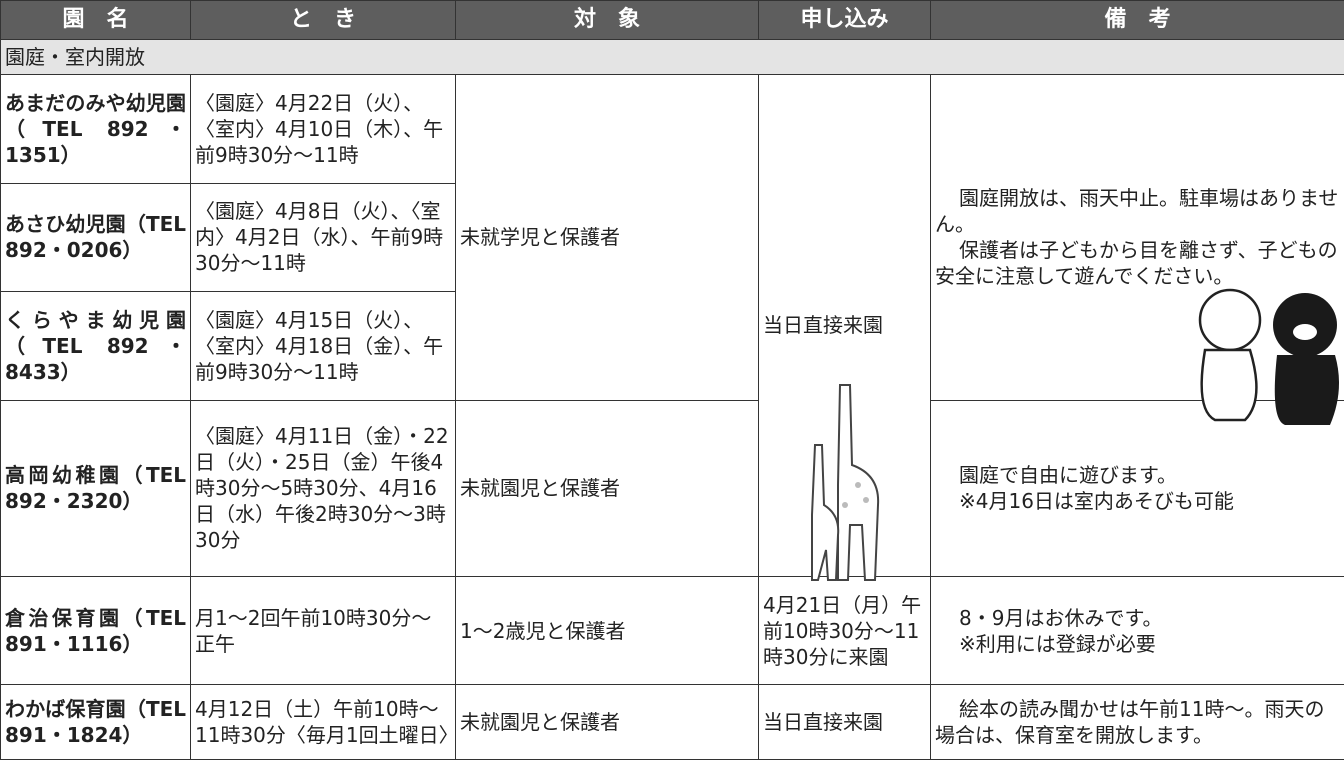 The height and width of the screenshot is (762, 1344). I want to click on facility-name: あまだのみや幼児園（TEL 892・1351）, so click(95, 129).